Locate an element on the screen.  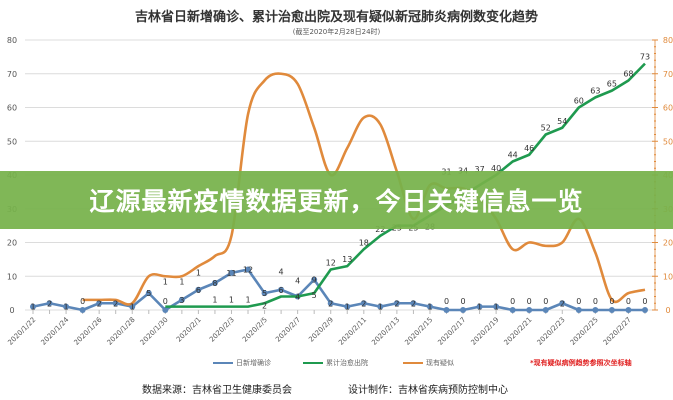
y-right-tick-label: 0 is located at coordinates (667, 310).